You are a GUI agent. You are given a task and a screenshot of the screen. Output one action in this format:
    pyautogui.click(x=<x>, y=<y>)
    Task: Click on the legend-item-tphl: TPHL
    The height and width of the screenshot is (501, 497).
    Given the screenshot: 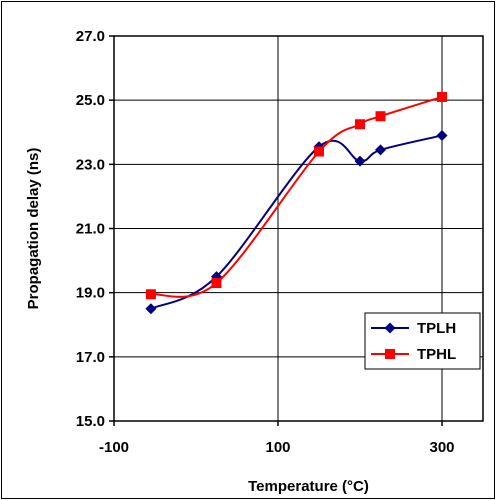 What is the action you would take?
    pyautogui.click(x=413, y=354)
    